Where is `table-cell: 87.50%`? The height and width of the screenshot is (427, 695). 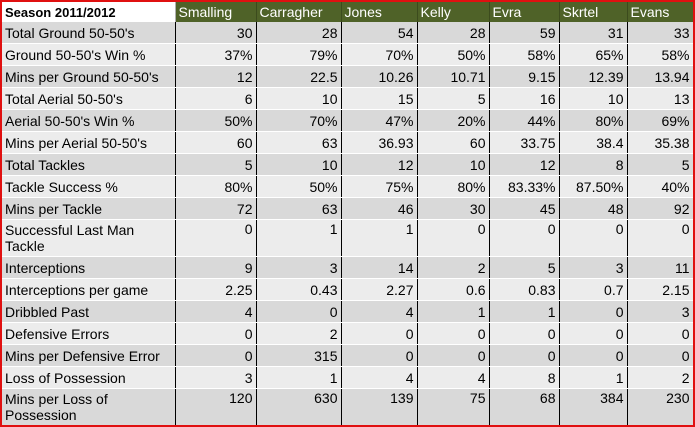
table-cell: 87.50% is located at coordinates (593, 186).